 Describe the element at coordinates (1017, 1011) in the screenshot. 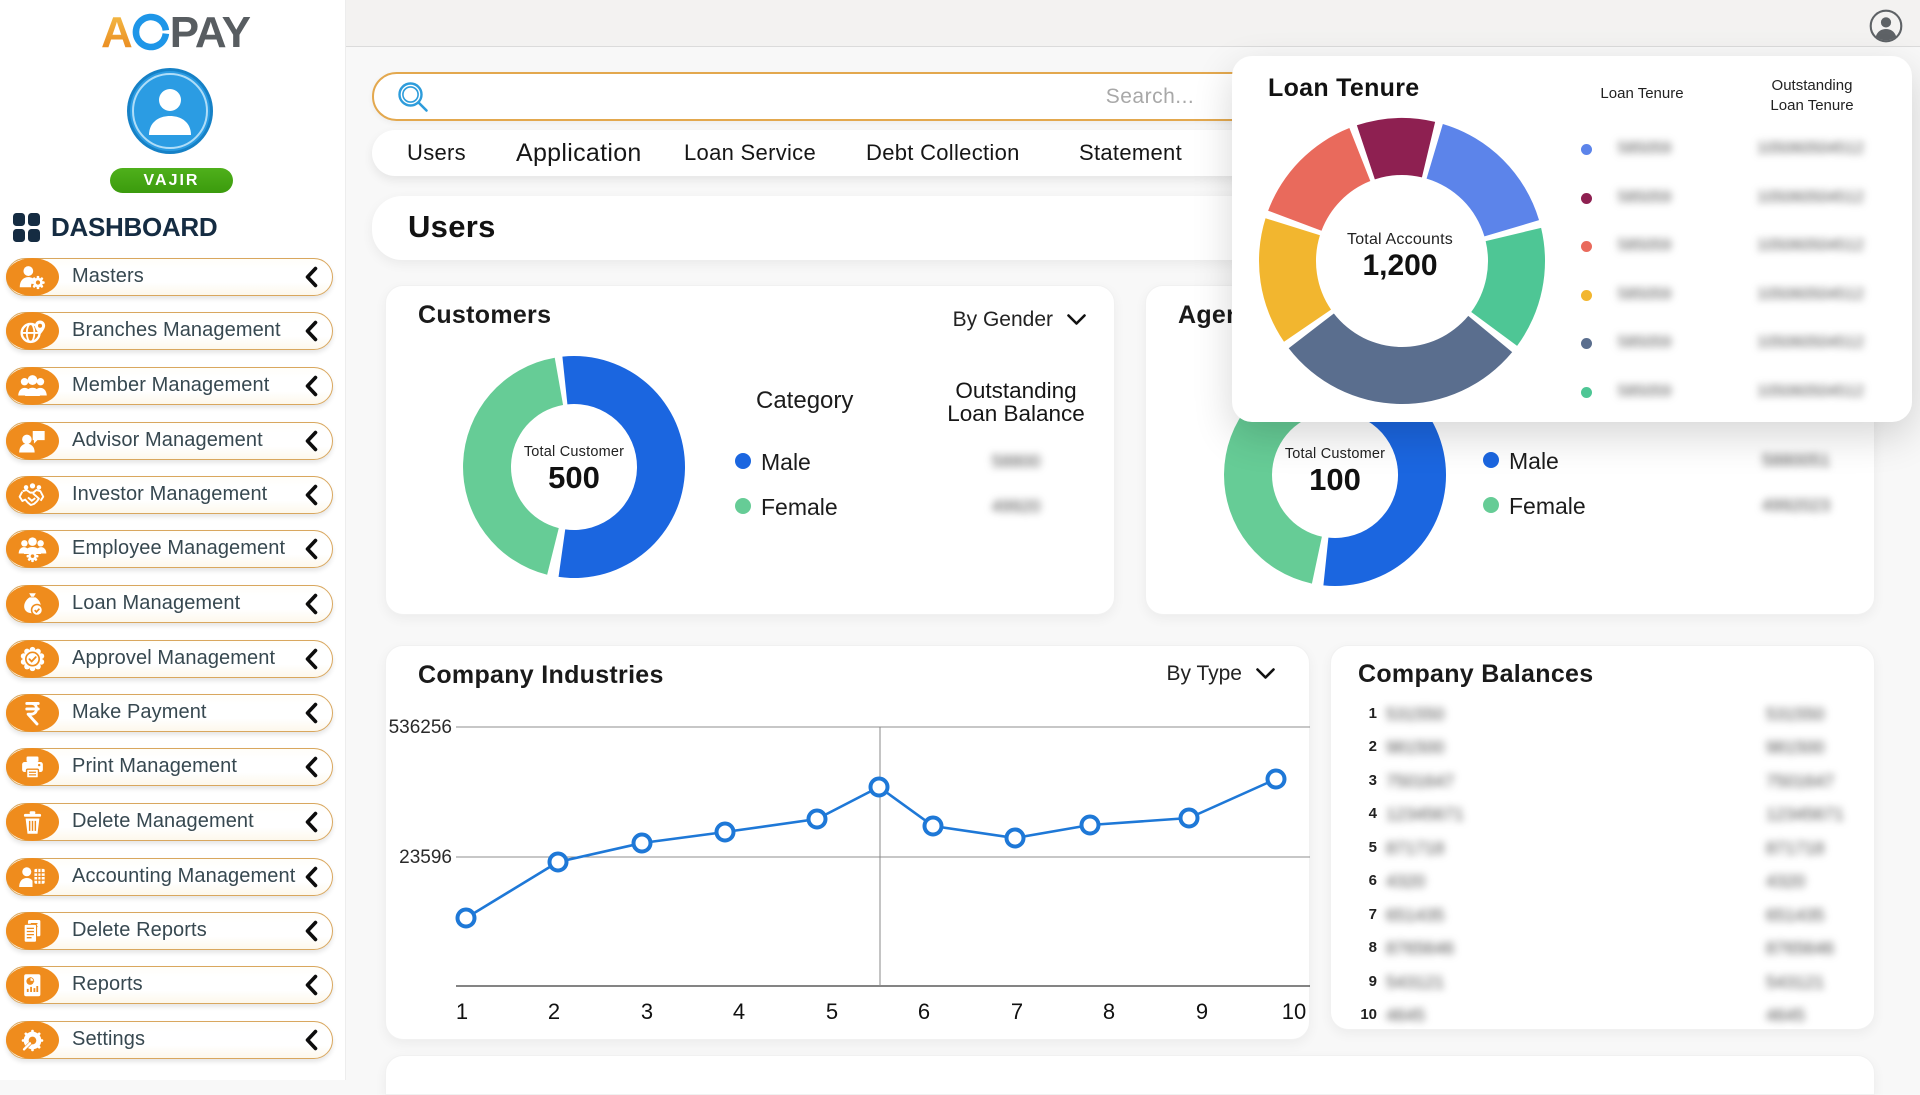

I see `svg-text: 7` at that location.